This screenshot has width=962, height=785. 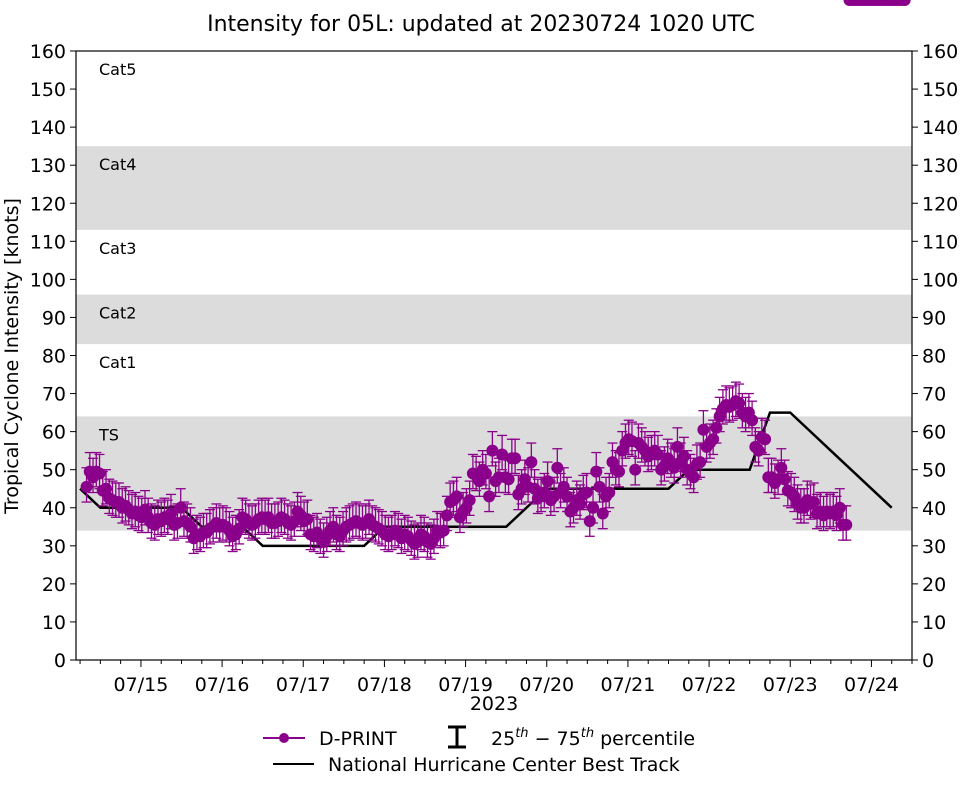 What do you see at coordinates (60, 661) in the screenshot?
I see `y-tick-label-left: 0` at bounding box center [60, 661].